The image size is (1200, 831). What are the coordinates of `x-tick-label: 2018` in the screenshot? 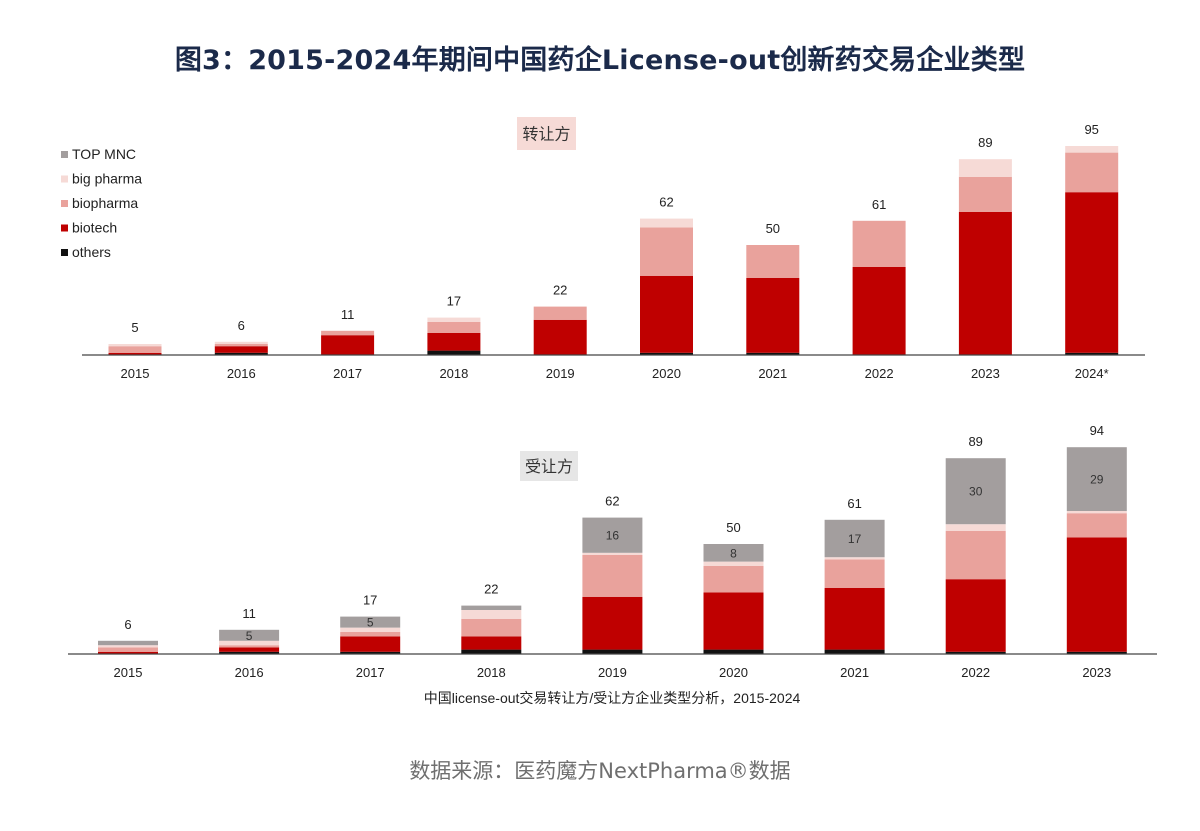 It's located at (491, 672).